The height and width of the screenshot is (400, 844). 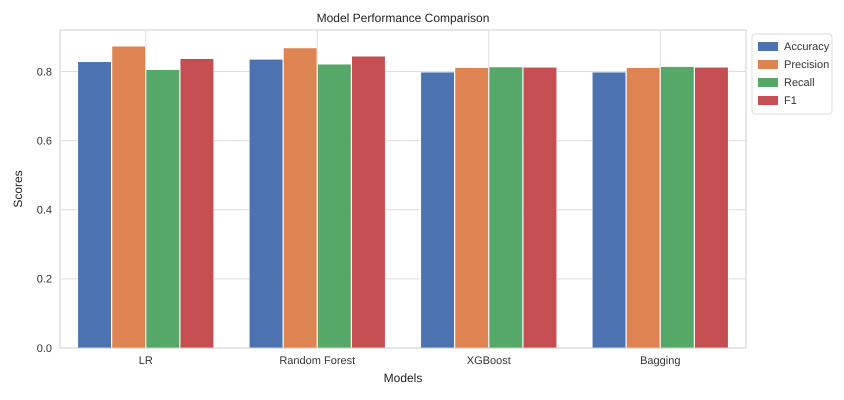 I want to click on y-tick-label: 0.0, so click(x=44, y=348).